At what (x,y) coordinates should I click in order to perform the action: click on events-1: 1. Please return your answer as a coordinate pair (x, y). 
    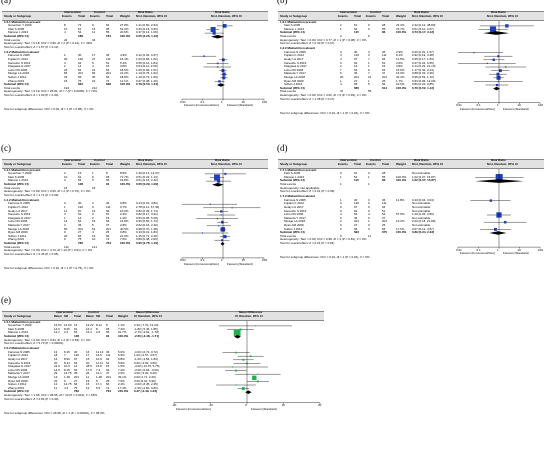
    Looking at the image, I should click on (341, 176).